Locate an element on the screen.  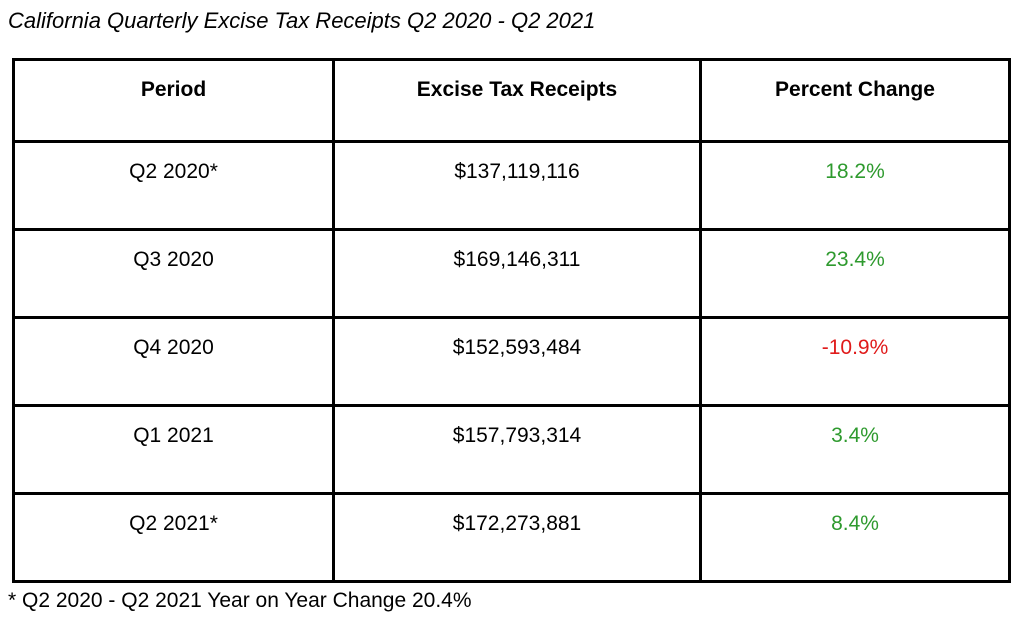
cell-receipts: $172,273,881 is located at coordinates (517, 537).